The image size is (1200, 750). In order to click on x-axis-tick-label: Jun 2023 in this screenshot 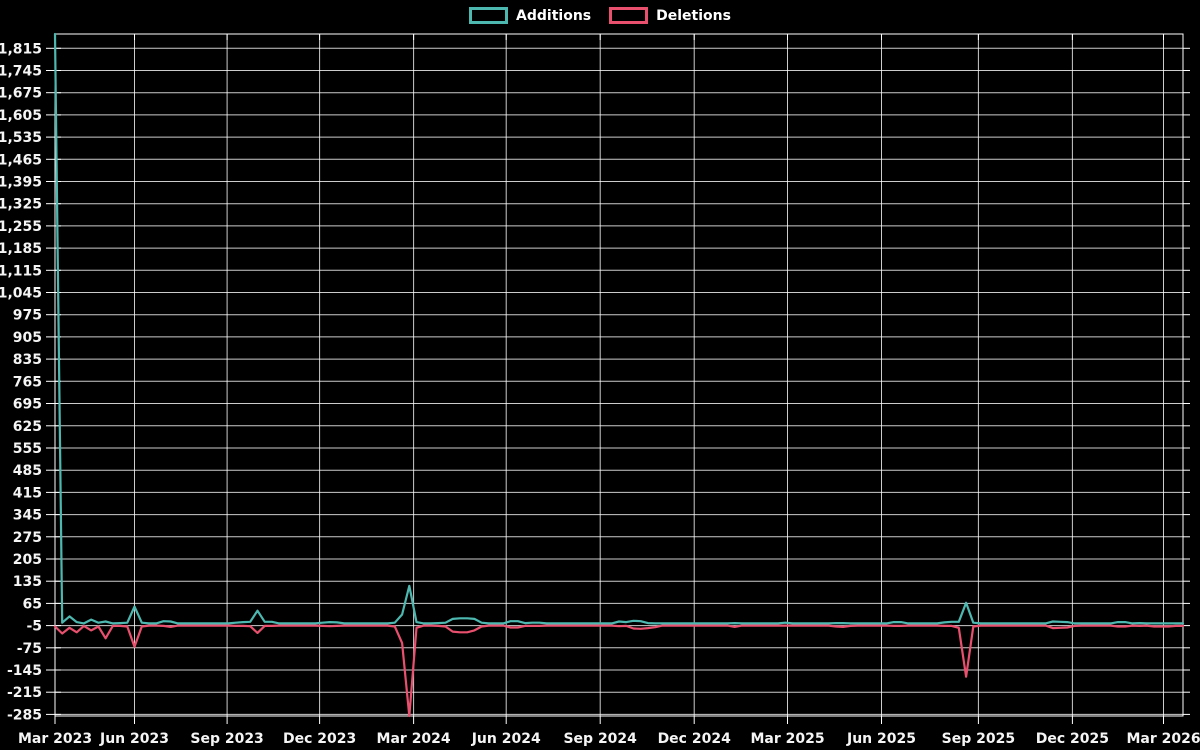, I will do `click(134, 739)`.